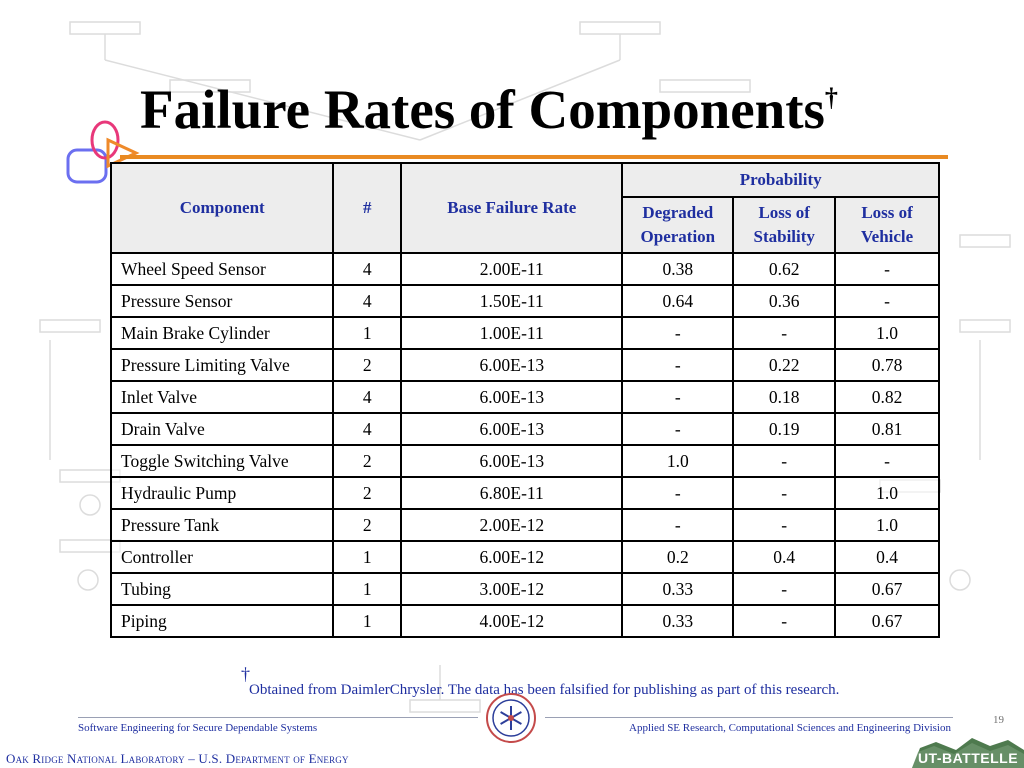 This screenshot has height=768, width=1024. I want to click on footnote-dagger-mark: †, so click(245, 674).